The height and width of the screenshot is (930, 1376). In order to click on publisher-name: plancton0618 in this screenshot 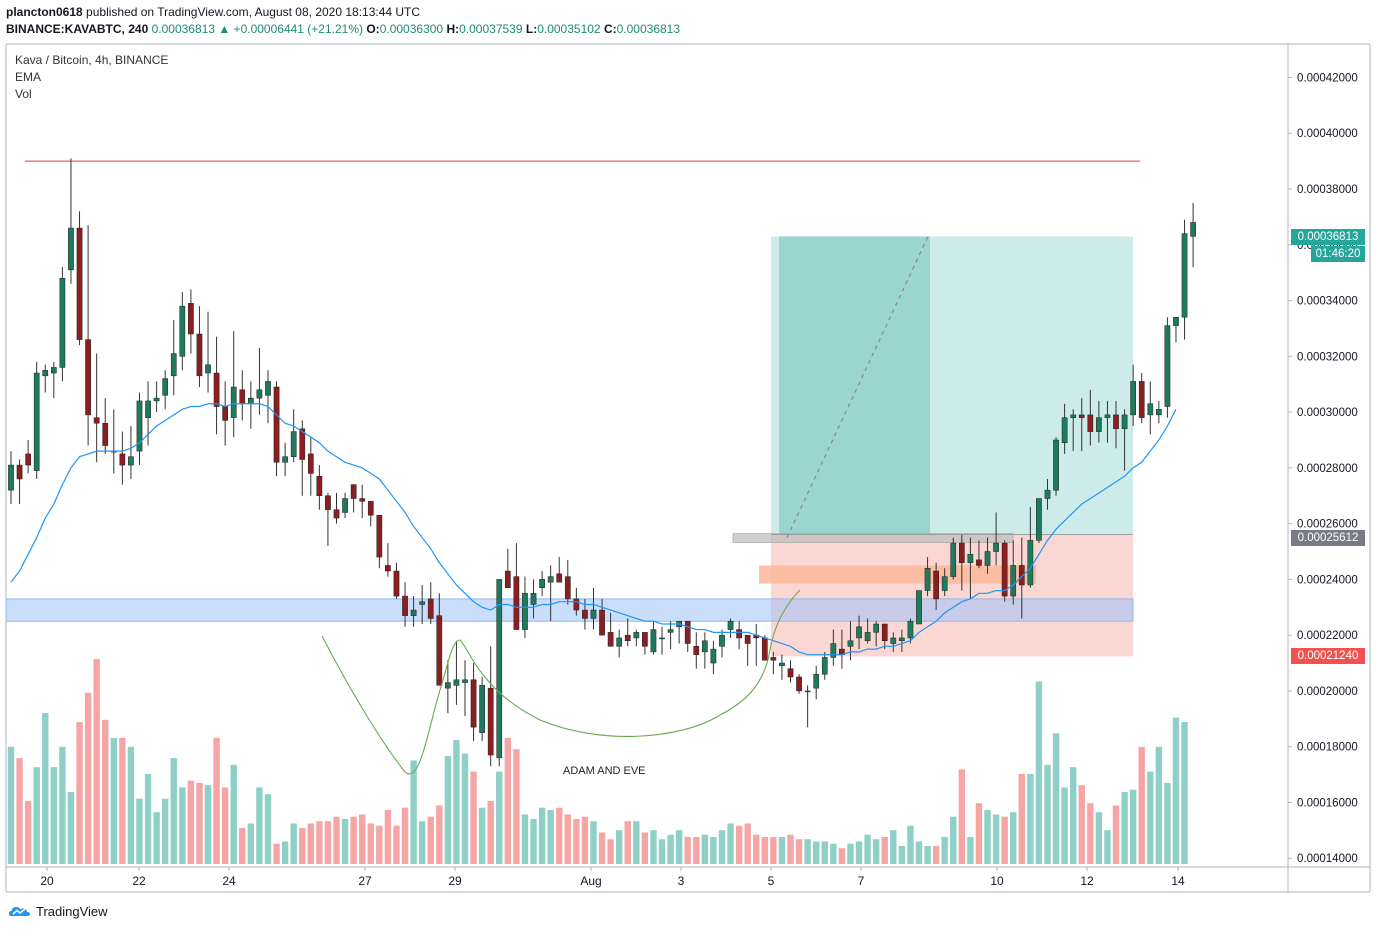, I will do `click(44, 12)`.